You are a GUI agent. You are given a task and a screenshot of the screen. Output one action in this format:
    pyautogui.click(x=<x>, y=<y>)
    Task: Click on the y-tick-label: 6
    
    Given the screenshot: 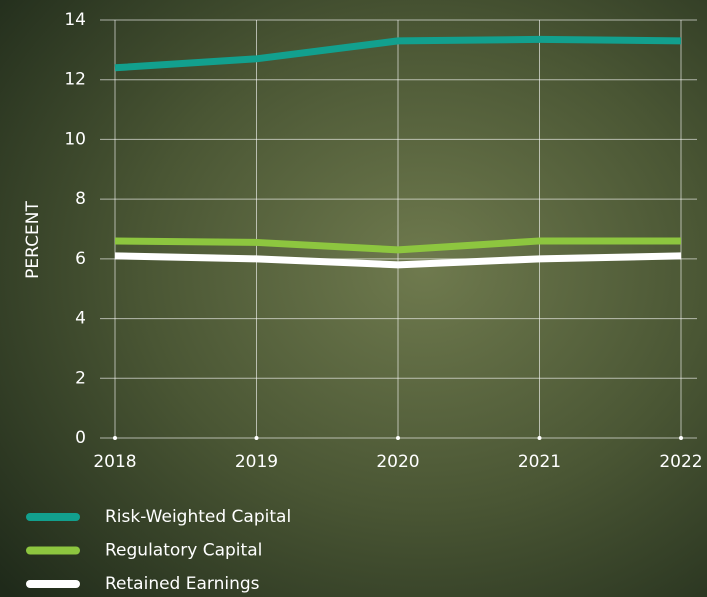 What is the action you would take?
    pyautogui.click(x=80, y=259)
    